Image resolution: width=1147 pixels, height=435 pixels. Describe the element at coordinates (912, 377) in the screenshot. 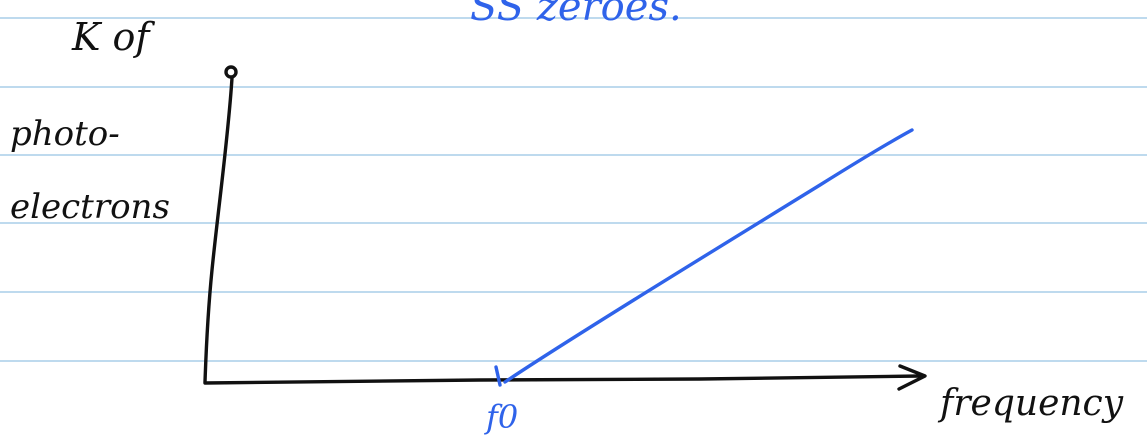

I see `x-axis-arrowhead` at that location.